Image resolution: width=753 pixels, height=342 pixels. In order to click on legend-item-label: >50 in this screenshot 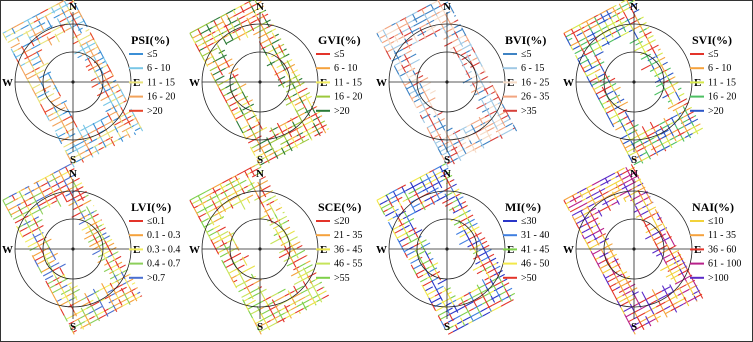, I will do `click(529, 278)`.